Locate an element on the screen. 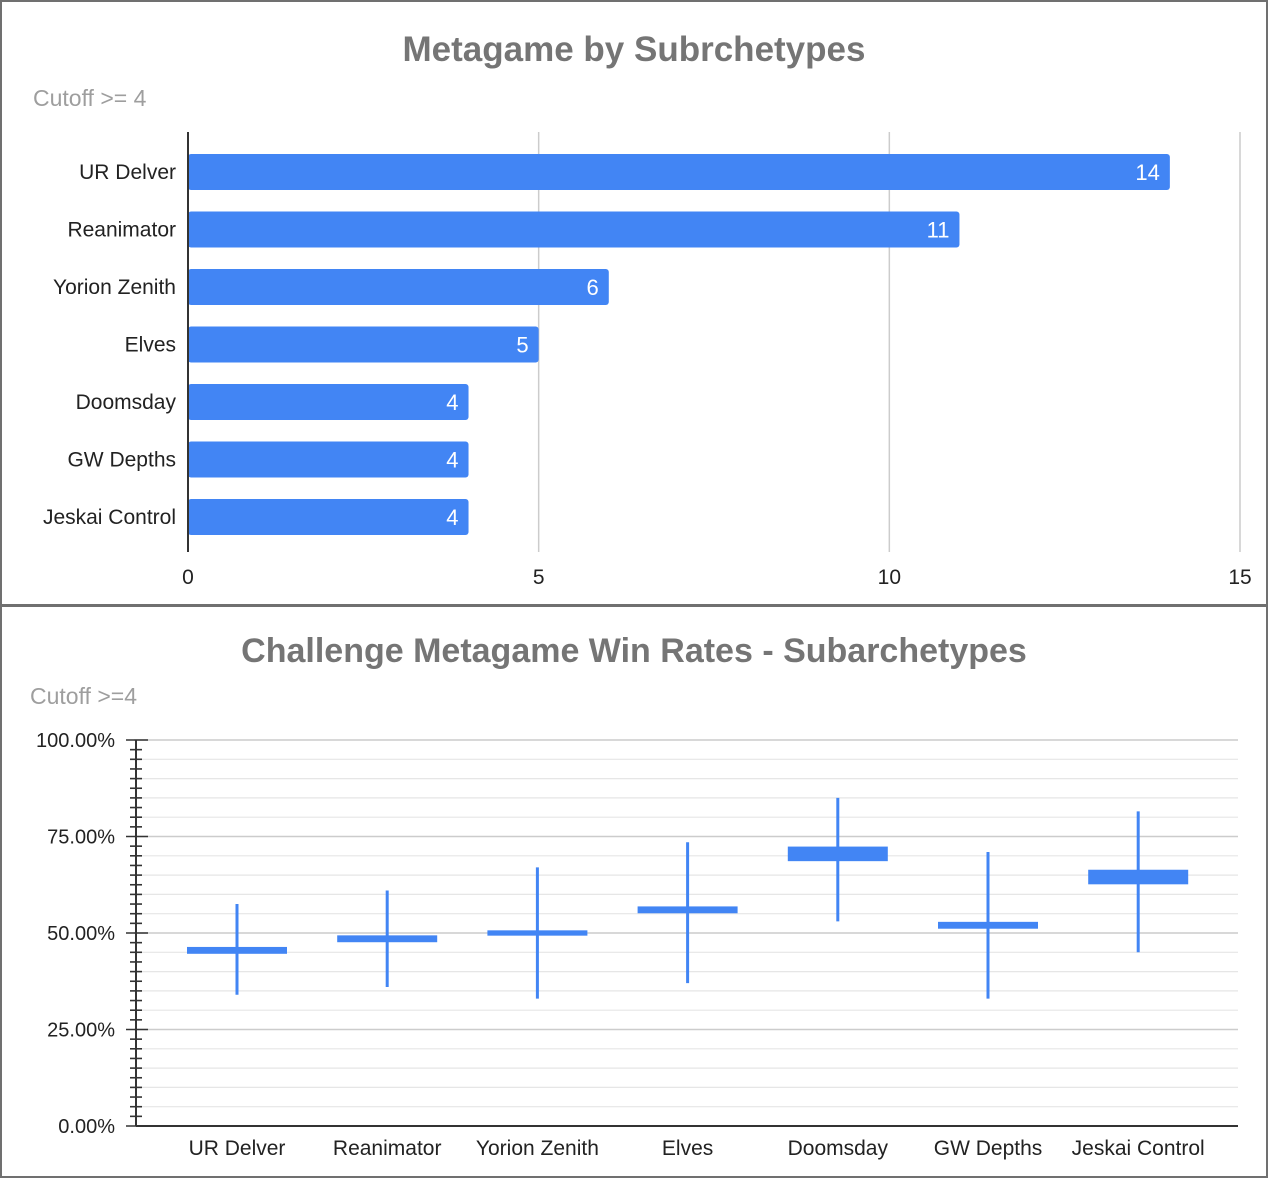 The image size is (1268, 1178). x-tick-label: 0 is located at coordinates (188, 577).